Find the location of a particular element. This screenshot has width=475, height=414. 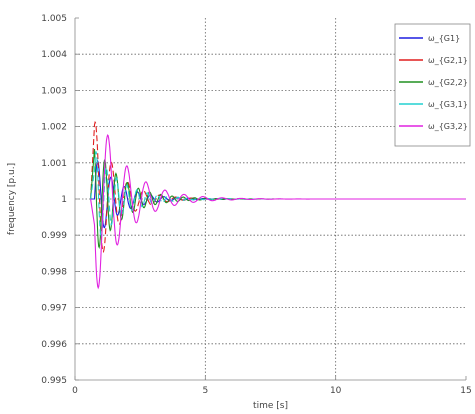

y-tick-label: 0.997 is located at coordinates (54, 309).